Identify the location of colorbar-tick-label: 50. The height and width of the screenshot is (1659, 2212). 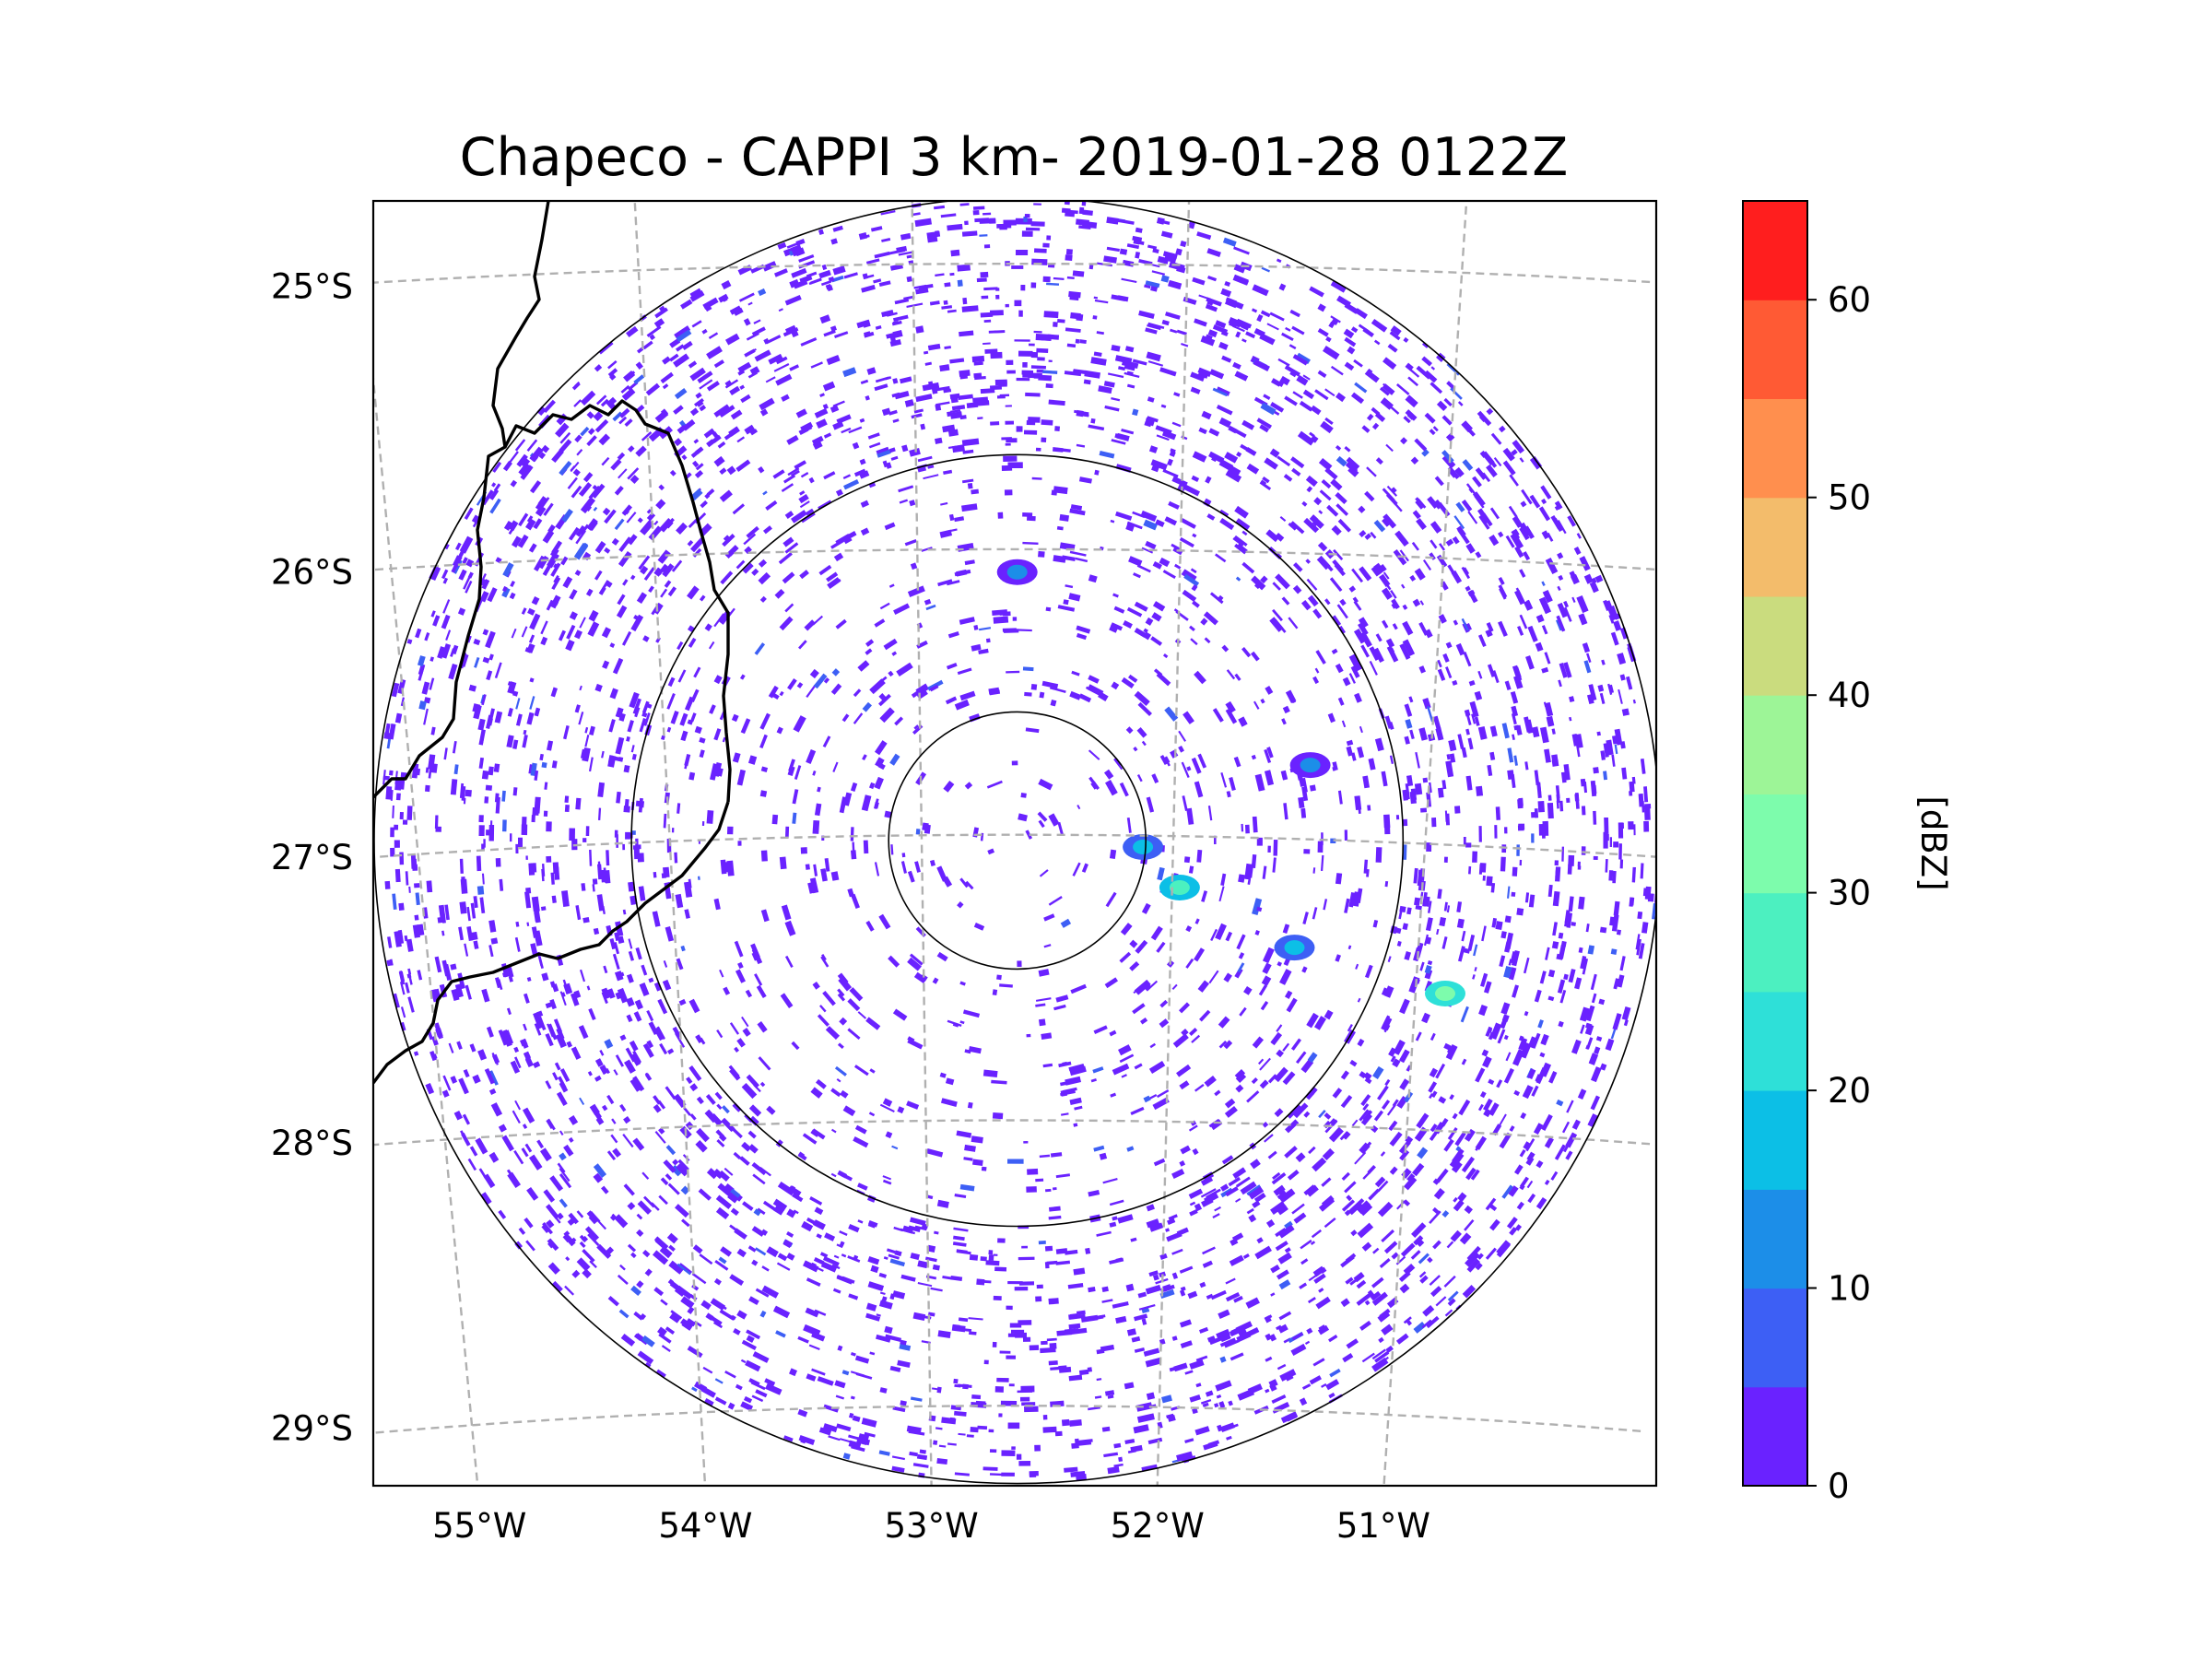
(1849, 498).